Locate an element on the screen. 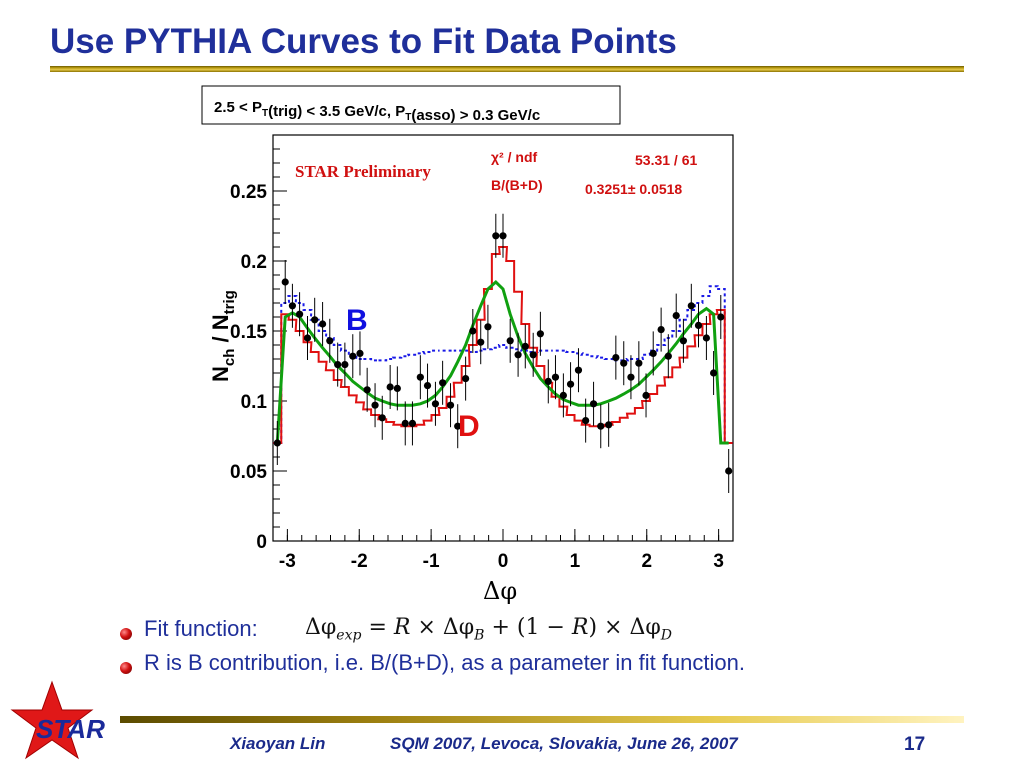 The height and width of the screenshot is (773, 1024). star-icon: STAR is located at coordinates (57, 720).